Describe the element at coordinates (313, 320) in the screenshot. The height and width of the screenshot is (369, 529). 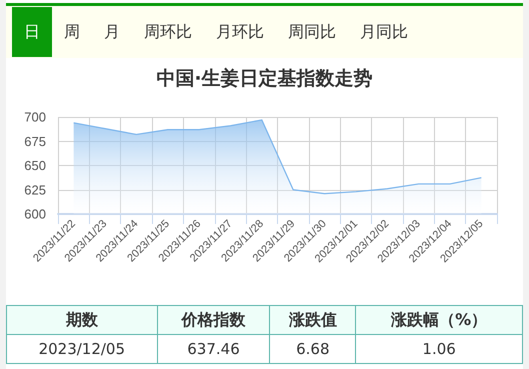
I see `text: 涨跌值` at that location.